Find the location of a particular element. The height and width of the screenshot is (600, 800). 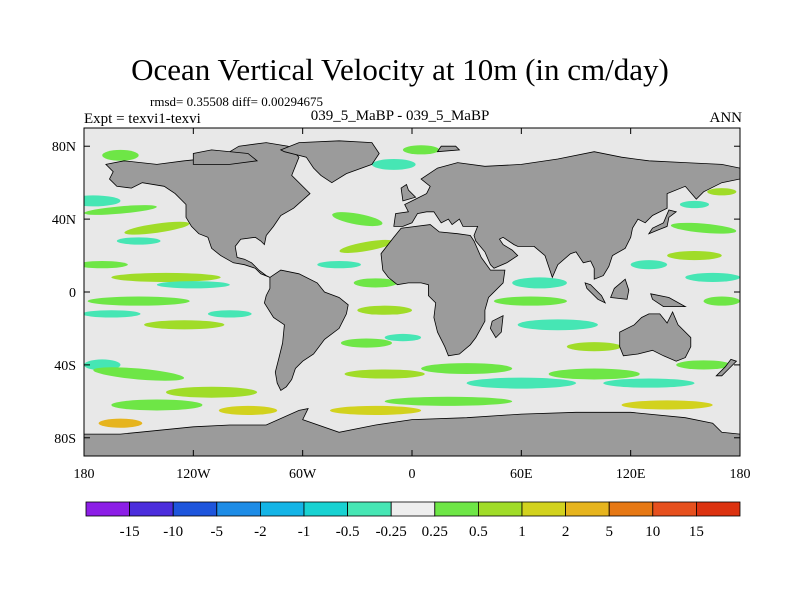

colorbar-label: -2 is located at coordinates (260, 532).